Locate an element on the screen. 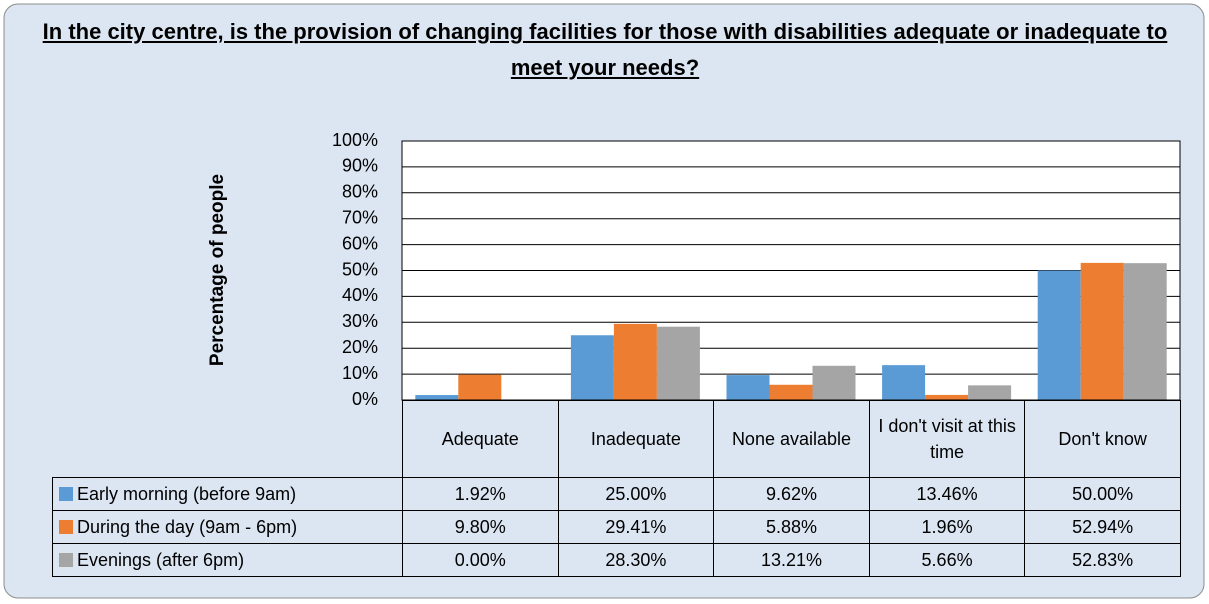  x-tick-label: Adequate is located at coordinates (480, 439).